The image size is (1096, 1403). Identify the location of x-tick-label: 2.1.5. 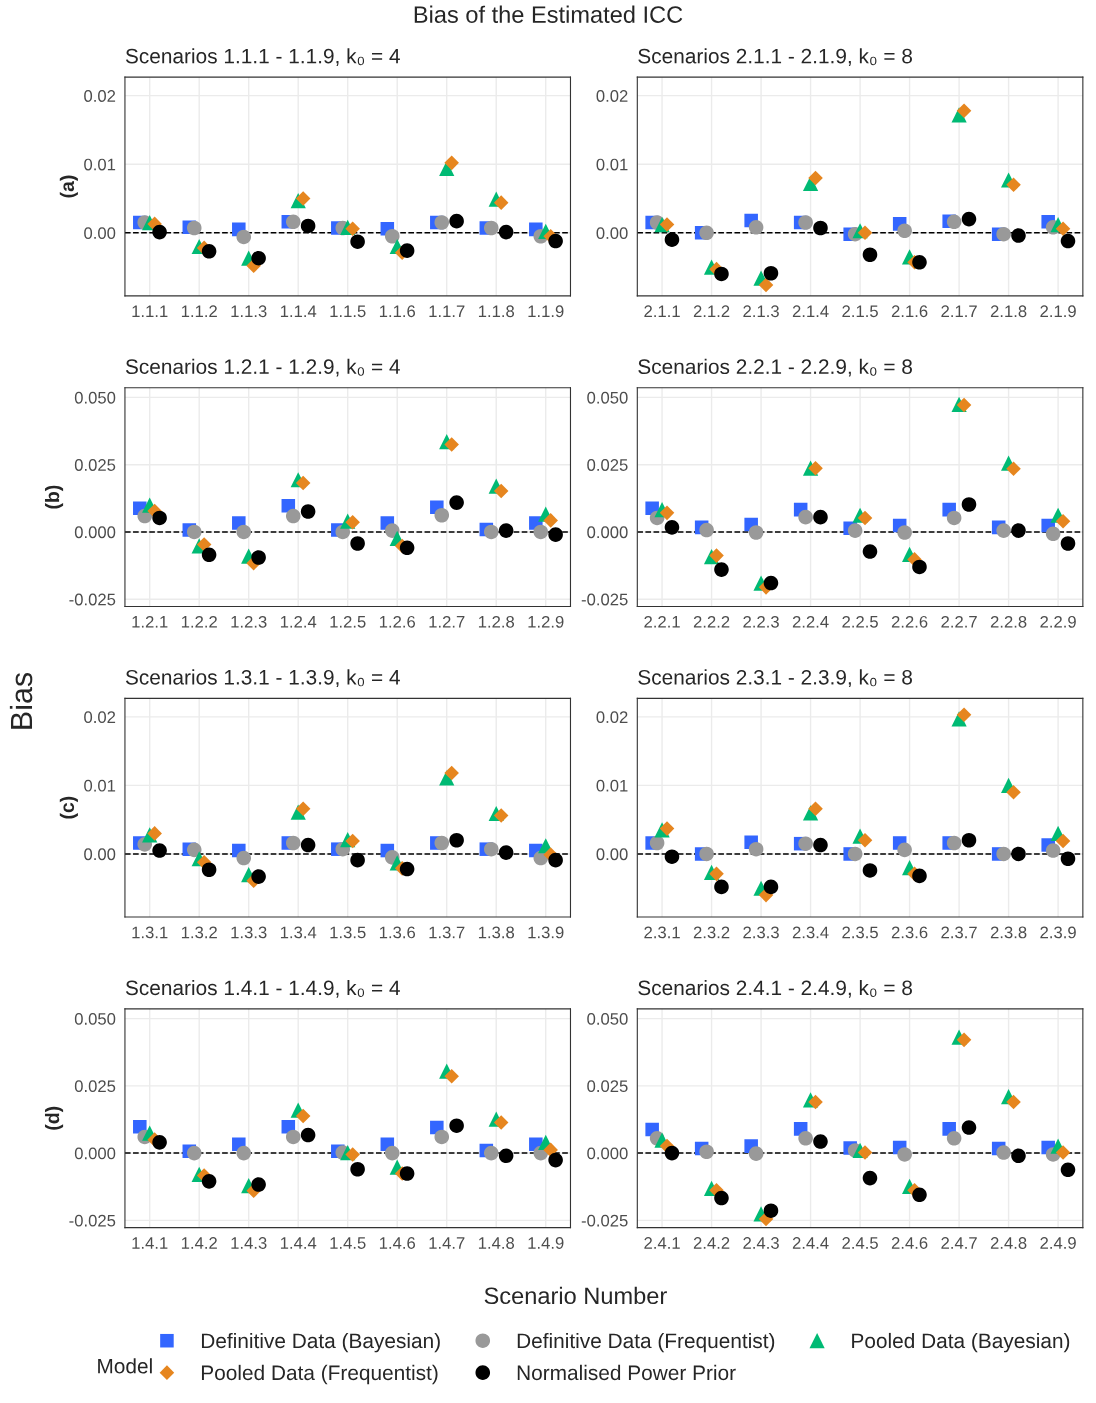
(860, 311).